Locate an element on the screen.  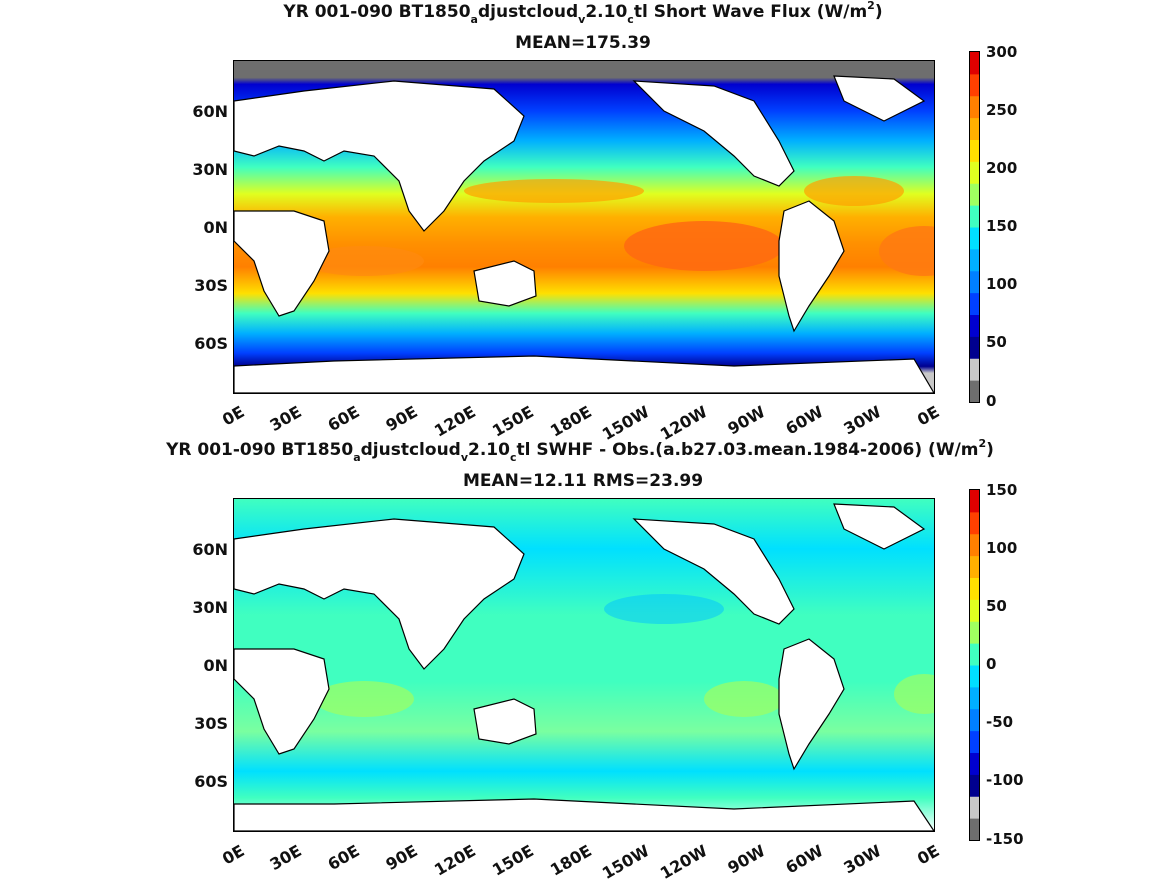
panel2-lat-label-60N: 60N is located at coordinates (210, 549).